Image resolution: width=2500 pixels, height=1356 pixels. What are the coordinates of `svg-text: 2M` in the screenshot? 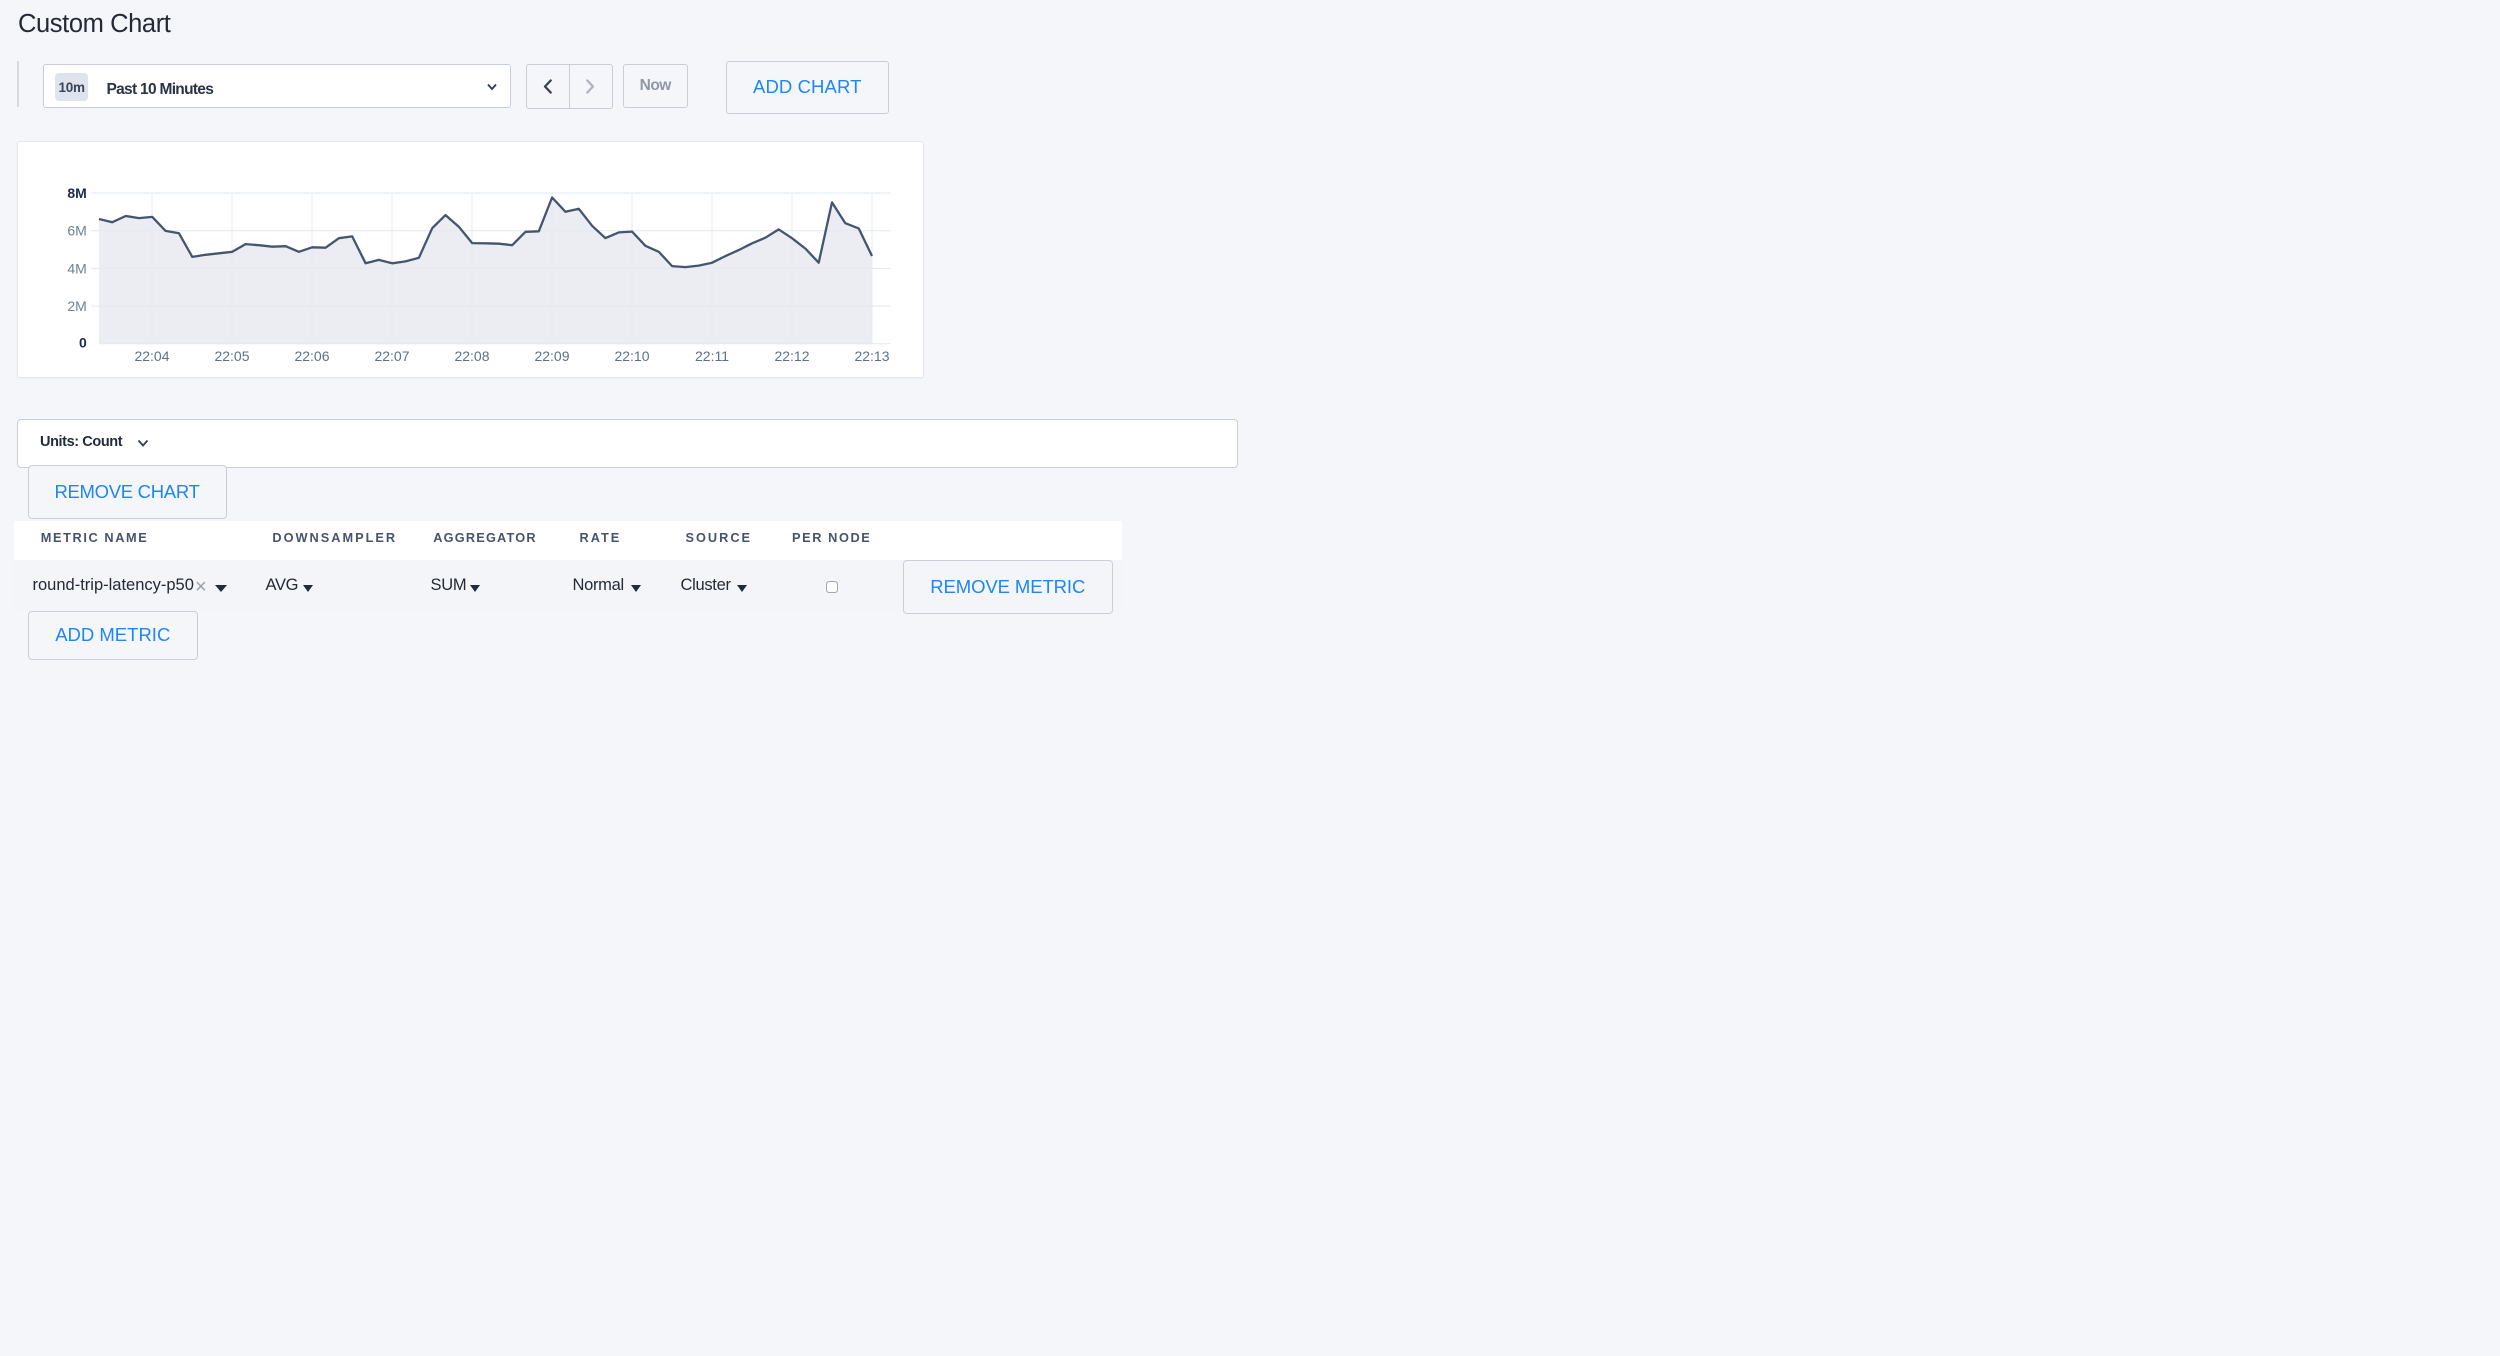 It's located at (76, 306).